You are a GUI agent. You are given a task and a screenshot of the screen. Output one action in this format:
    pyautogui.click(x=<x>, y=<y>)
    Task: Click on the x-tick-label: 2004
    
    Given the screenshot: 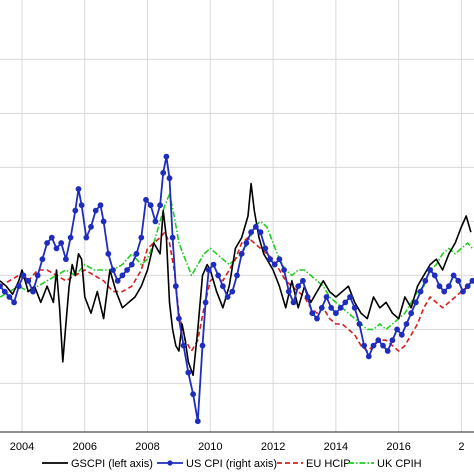 What is the action you would take?
    pyautogui.click(x=22, y=447)
    